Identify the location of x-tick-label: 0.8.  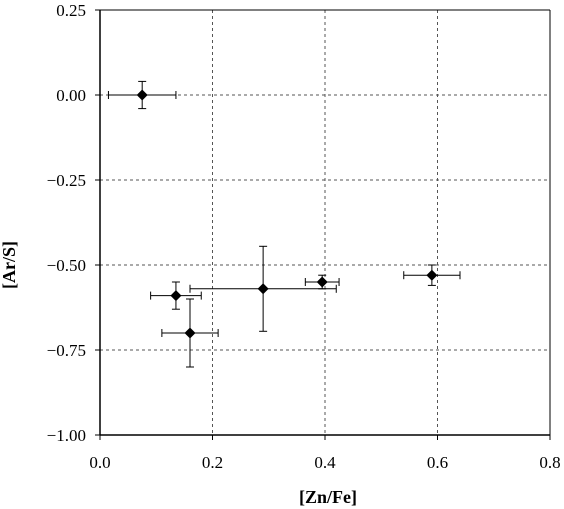
(549, 462).